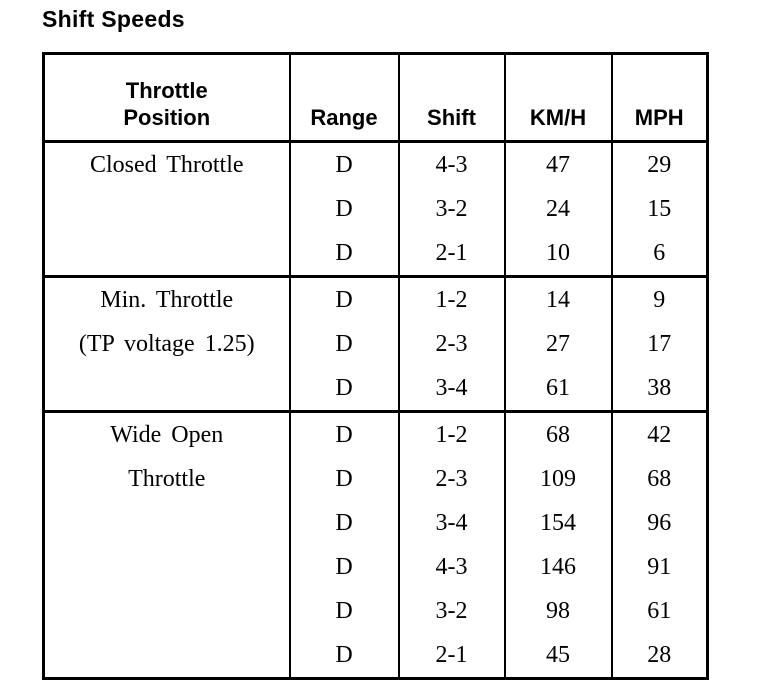 The height and width of the screenshot is (680, 768). Describe the element at coordinates (659, 344) in the screenshot. I see `cell-mph: 17` at that location.